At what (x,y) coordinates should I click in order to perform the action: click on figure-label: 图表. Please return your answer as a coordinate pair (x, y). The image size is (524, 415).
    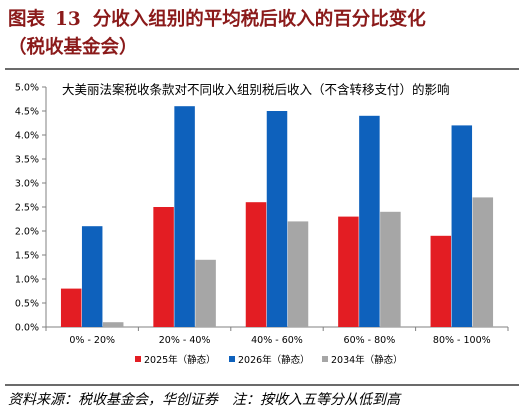
    Looking at the image, I should click on (27, 19).